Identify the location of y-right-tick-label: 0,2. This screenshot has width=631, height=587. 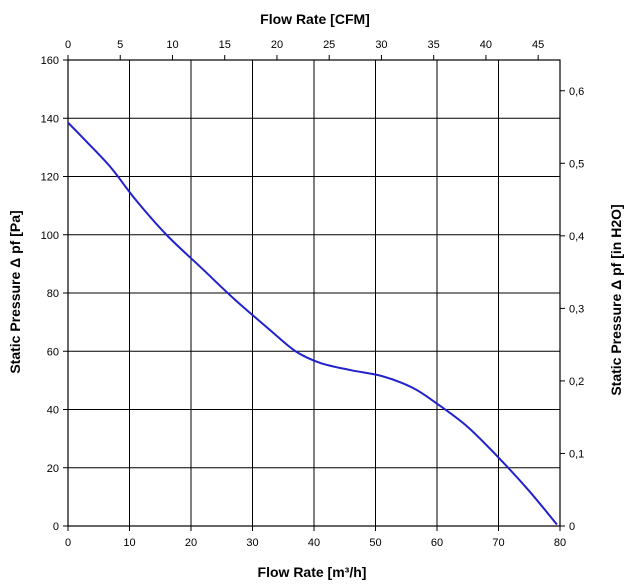
(576, 382).